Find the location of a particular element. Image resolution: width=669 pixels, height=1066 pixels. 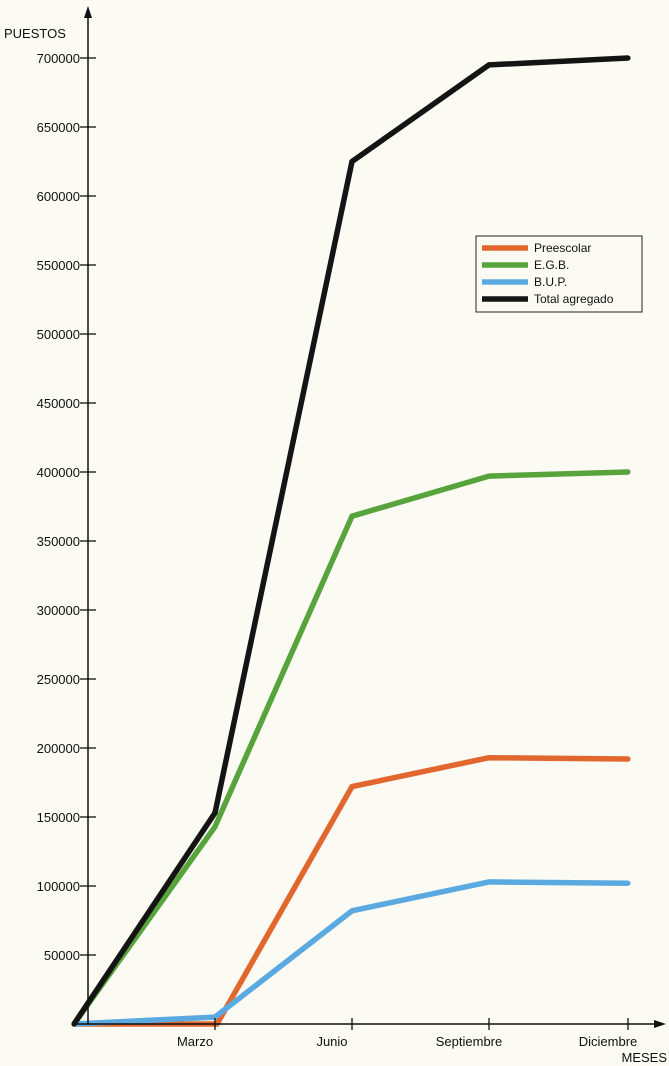

y-tick-label: 650000 is located at coordinates (58, 127).